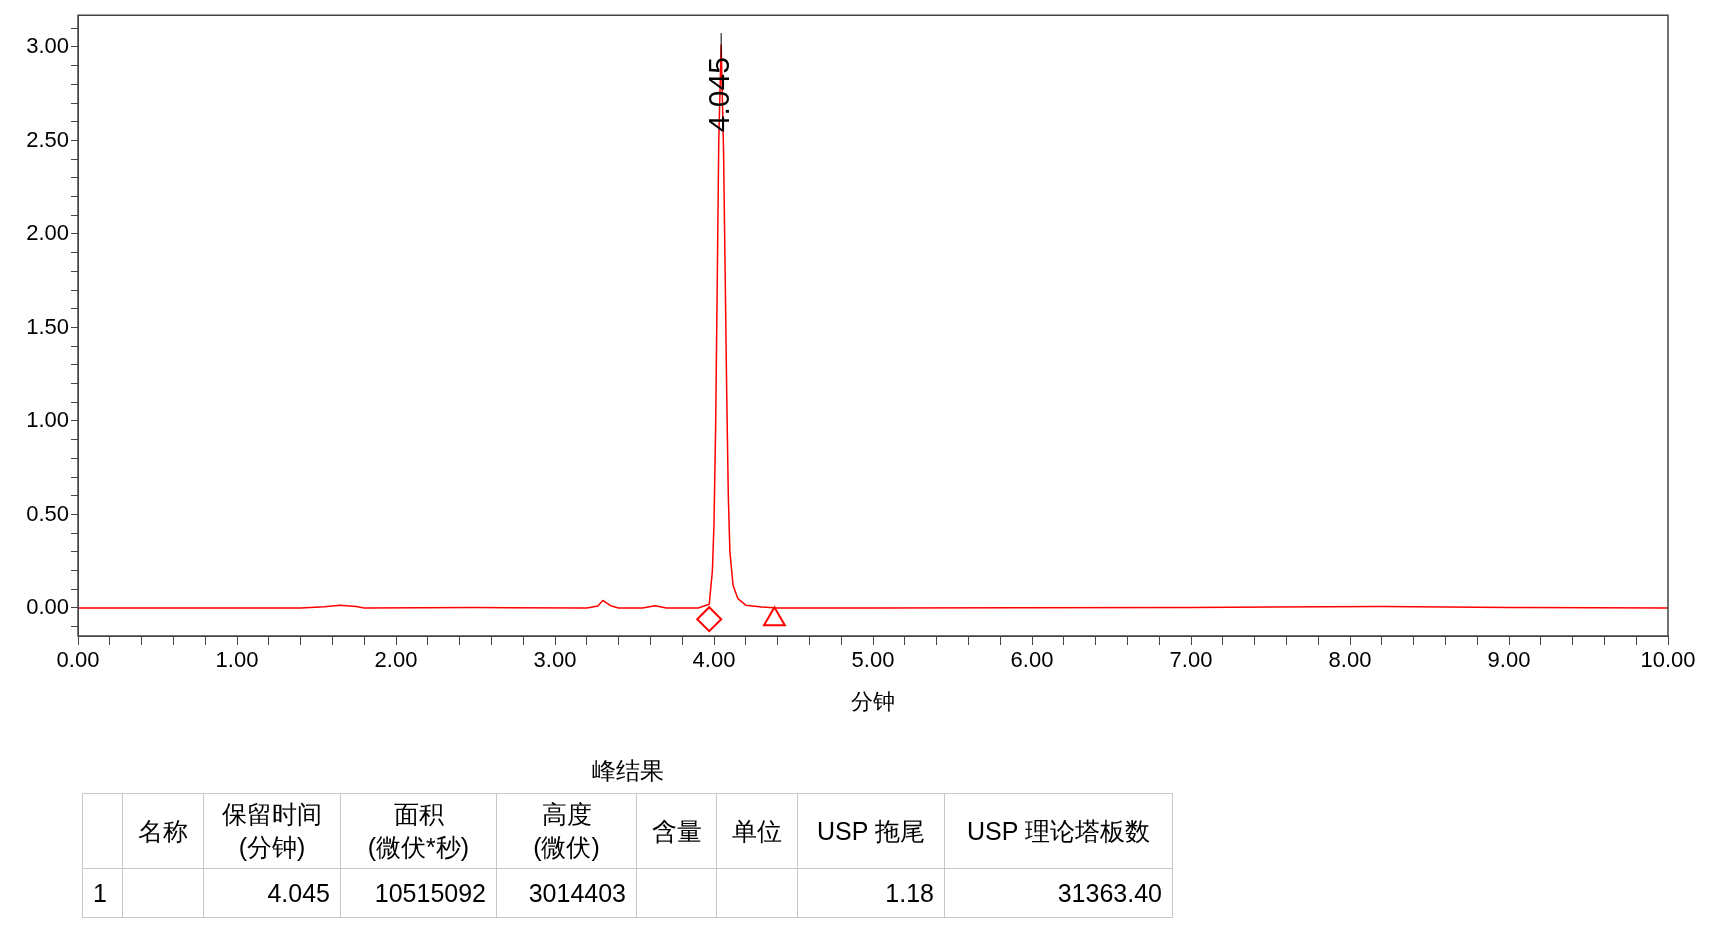 This screenshot has width=1709, height=945. Describe the element at coordinates (676, 831) in the screenshot. I see `category-label: 含量` at that location.